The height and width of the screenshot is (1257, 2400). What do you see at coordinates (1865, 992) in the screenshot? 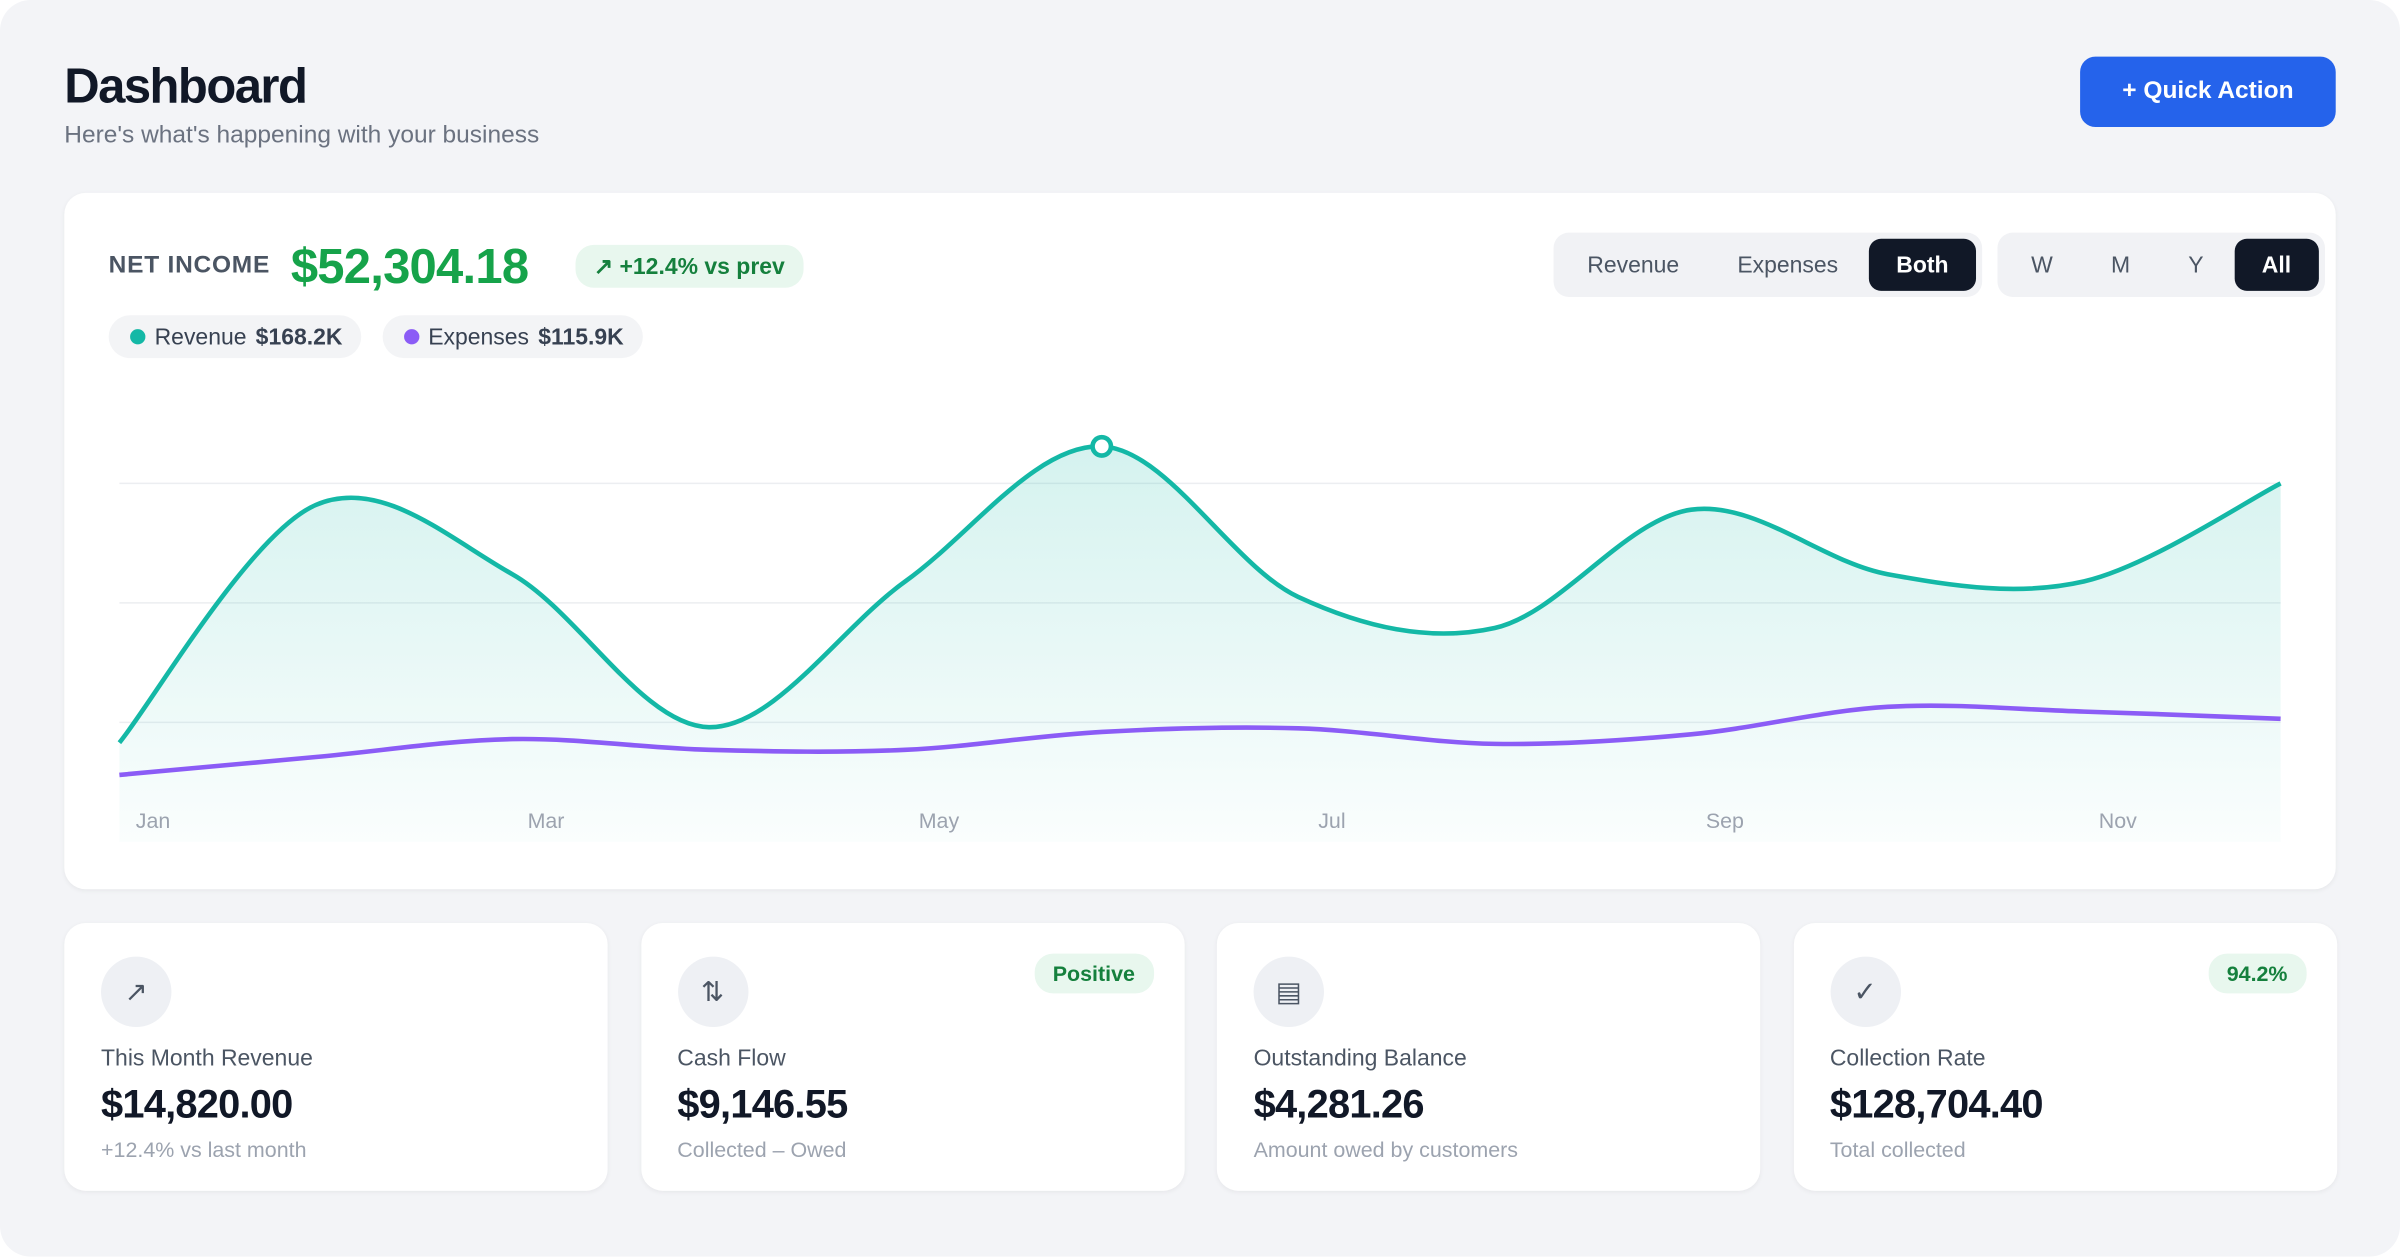
I see `card-icon: ✓` at bounding box center [1865, 992].